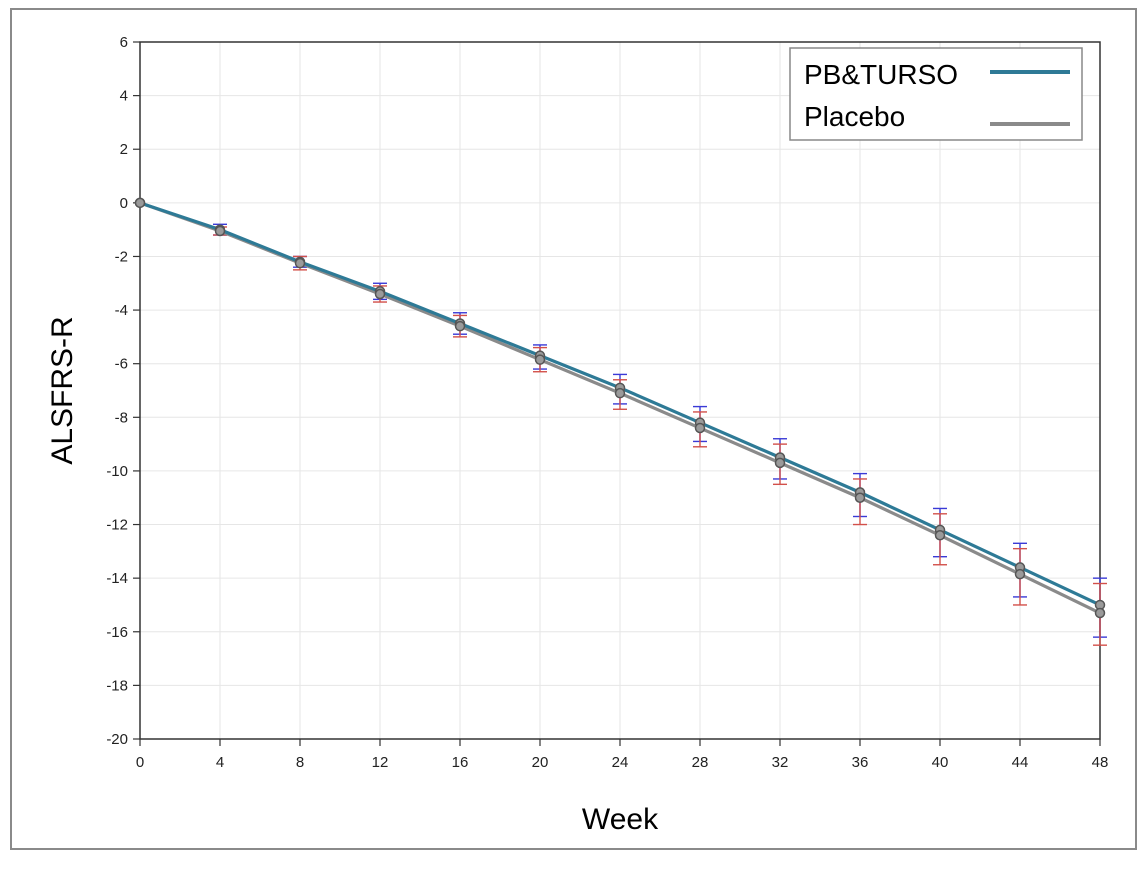  What do you see at coordinates (124, 96) in the screenshot?
I see `y-tick-label: 4` at bounding box center [124, 96].